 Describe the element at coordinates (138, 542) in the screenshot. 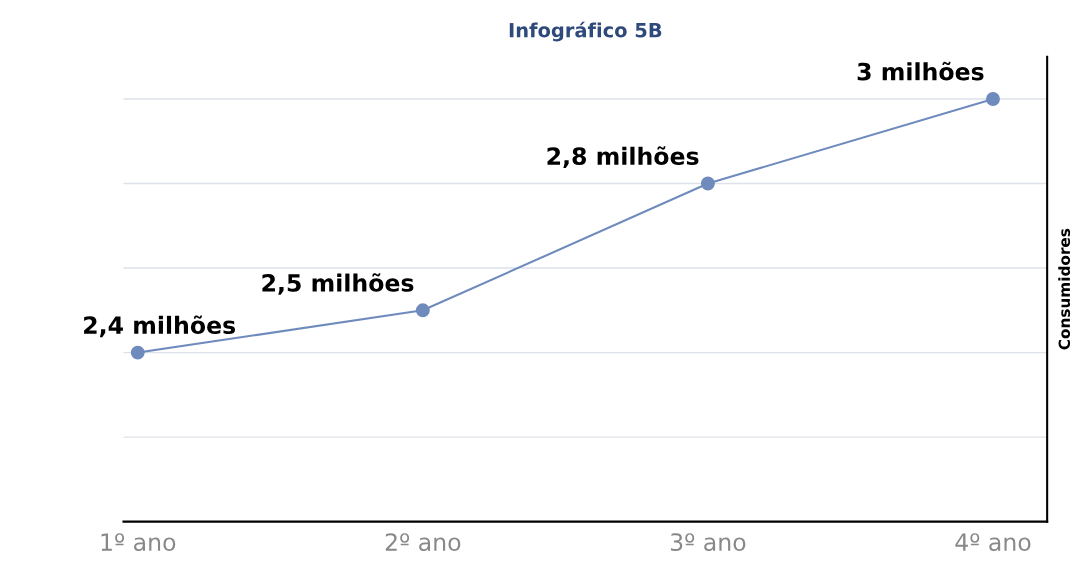

I see `x-tick-label: 1º ano` at that location.